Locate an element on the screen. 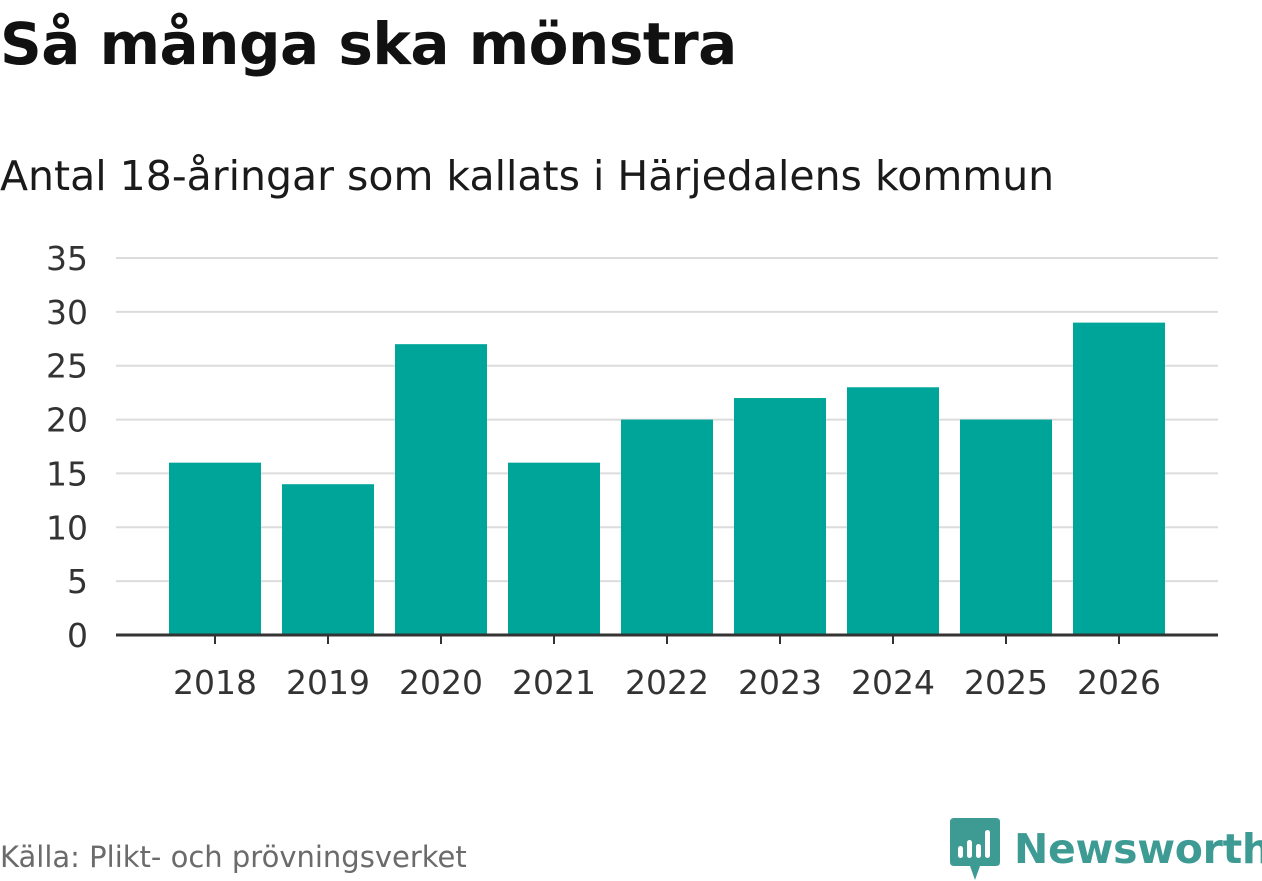 This screenshot has height=881, width=1262. y-tick-label: 10 is located at coordinates (67, 527).